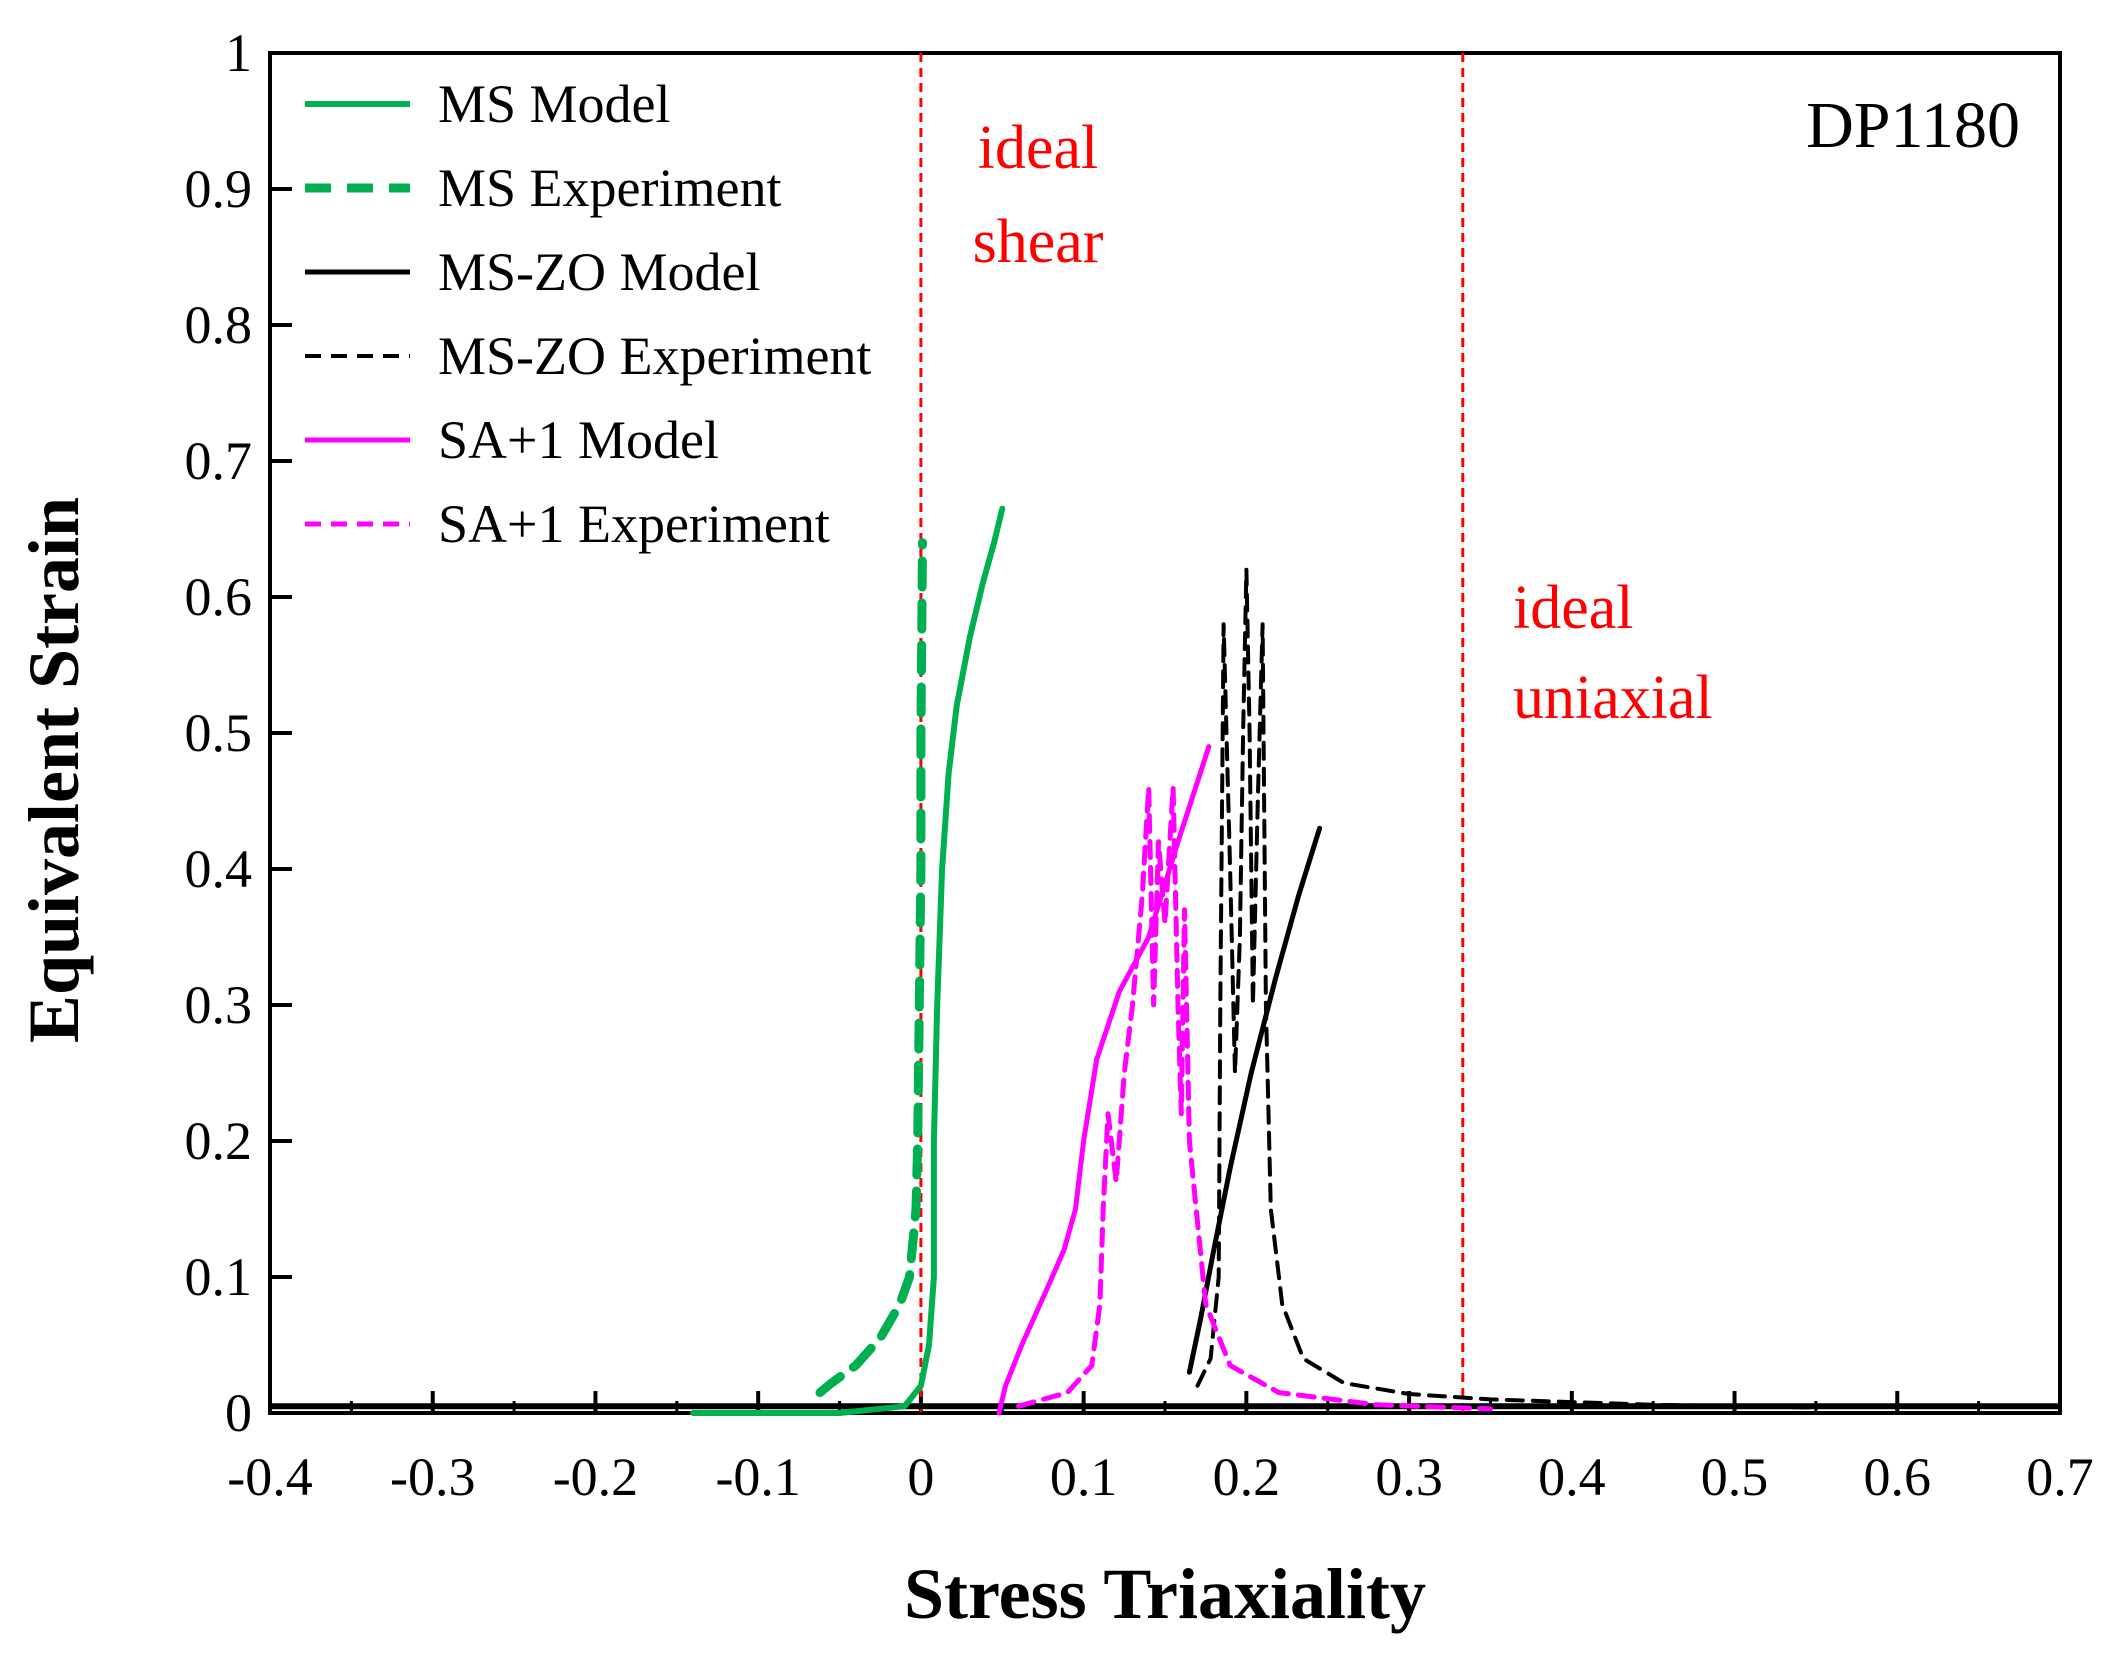 The height and width of the screenshot is (1659, 2115). Describe the element at coordinates (238, 53) in the screenshot. I see `y-tick-label-10: 1` at that location.